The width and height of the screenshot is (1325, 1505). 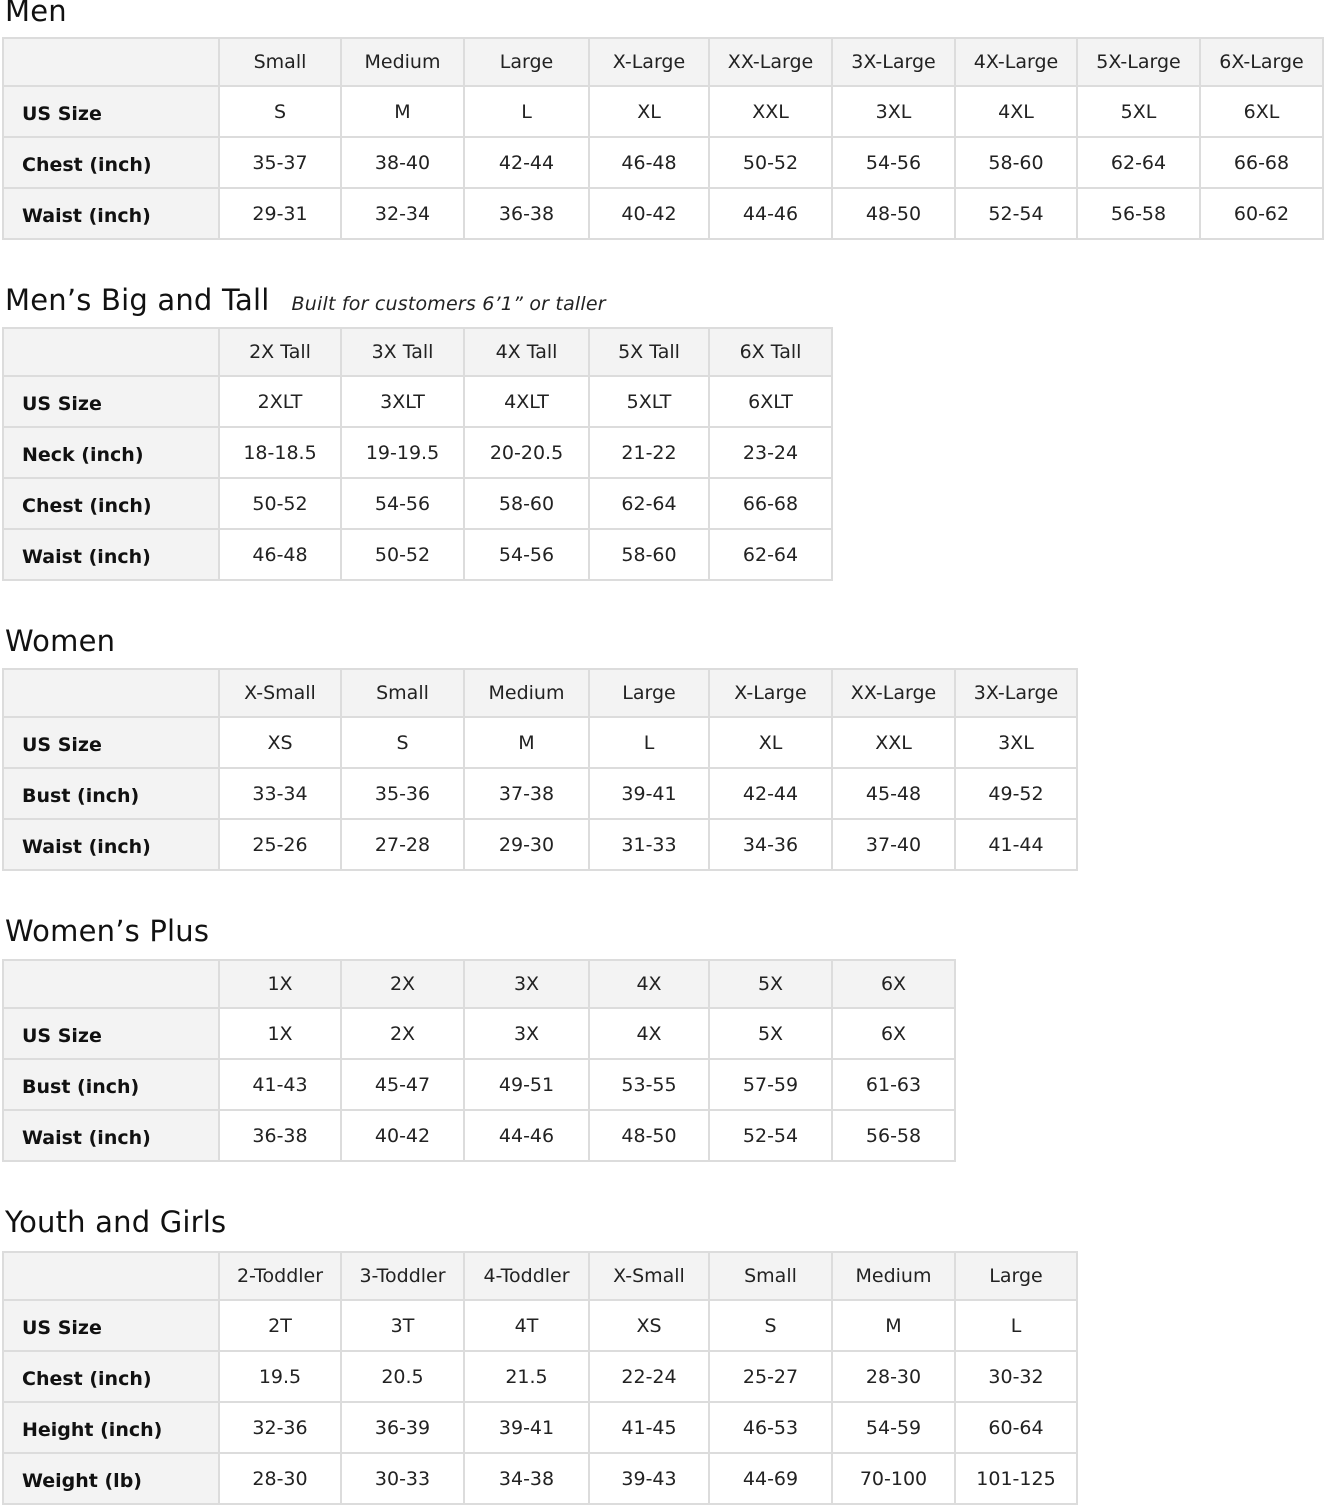 What do you see at coordinates (1016, 1427) in the screenshot?
I see `table-cell: 60-64` at bounding box center [1016, 1427].